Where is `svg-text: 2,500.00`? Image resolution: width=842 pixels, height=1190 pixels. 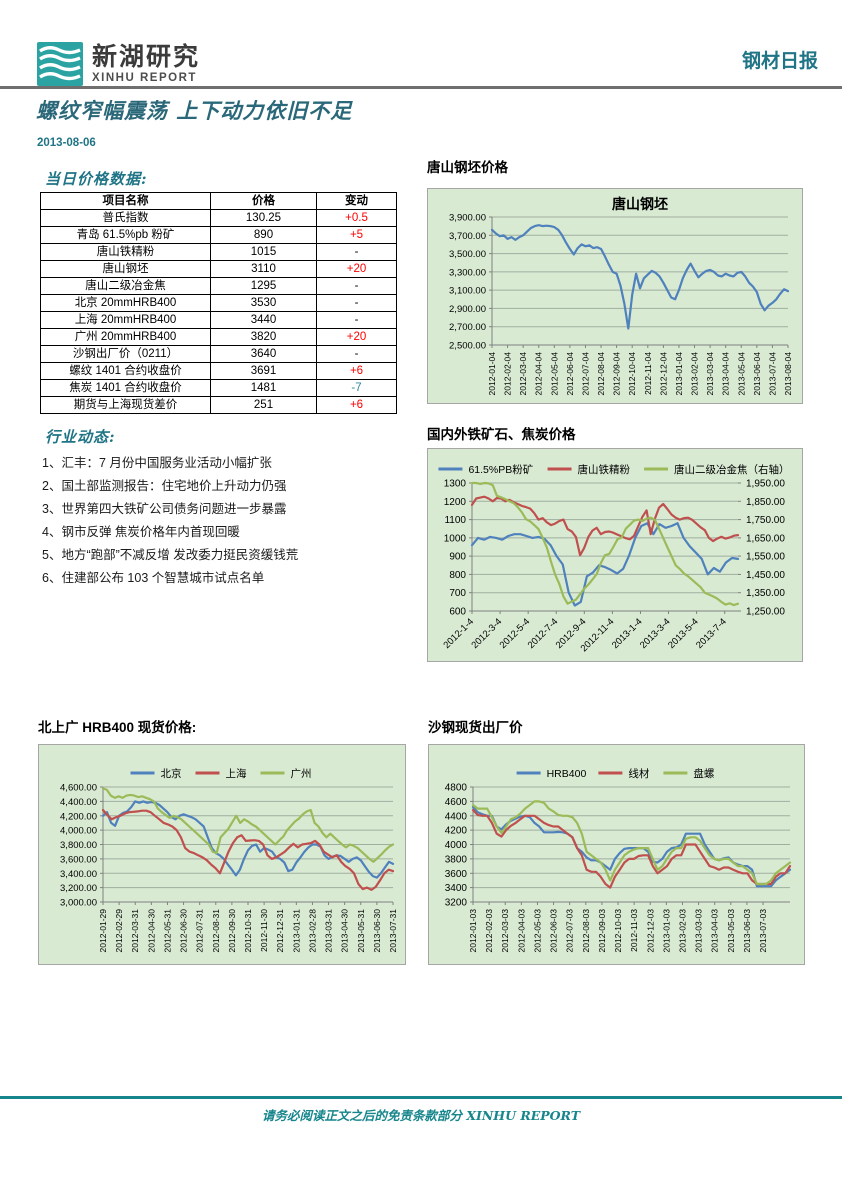 svg-text: 2,500.00 is located at coordinates (467, 346).